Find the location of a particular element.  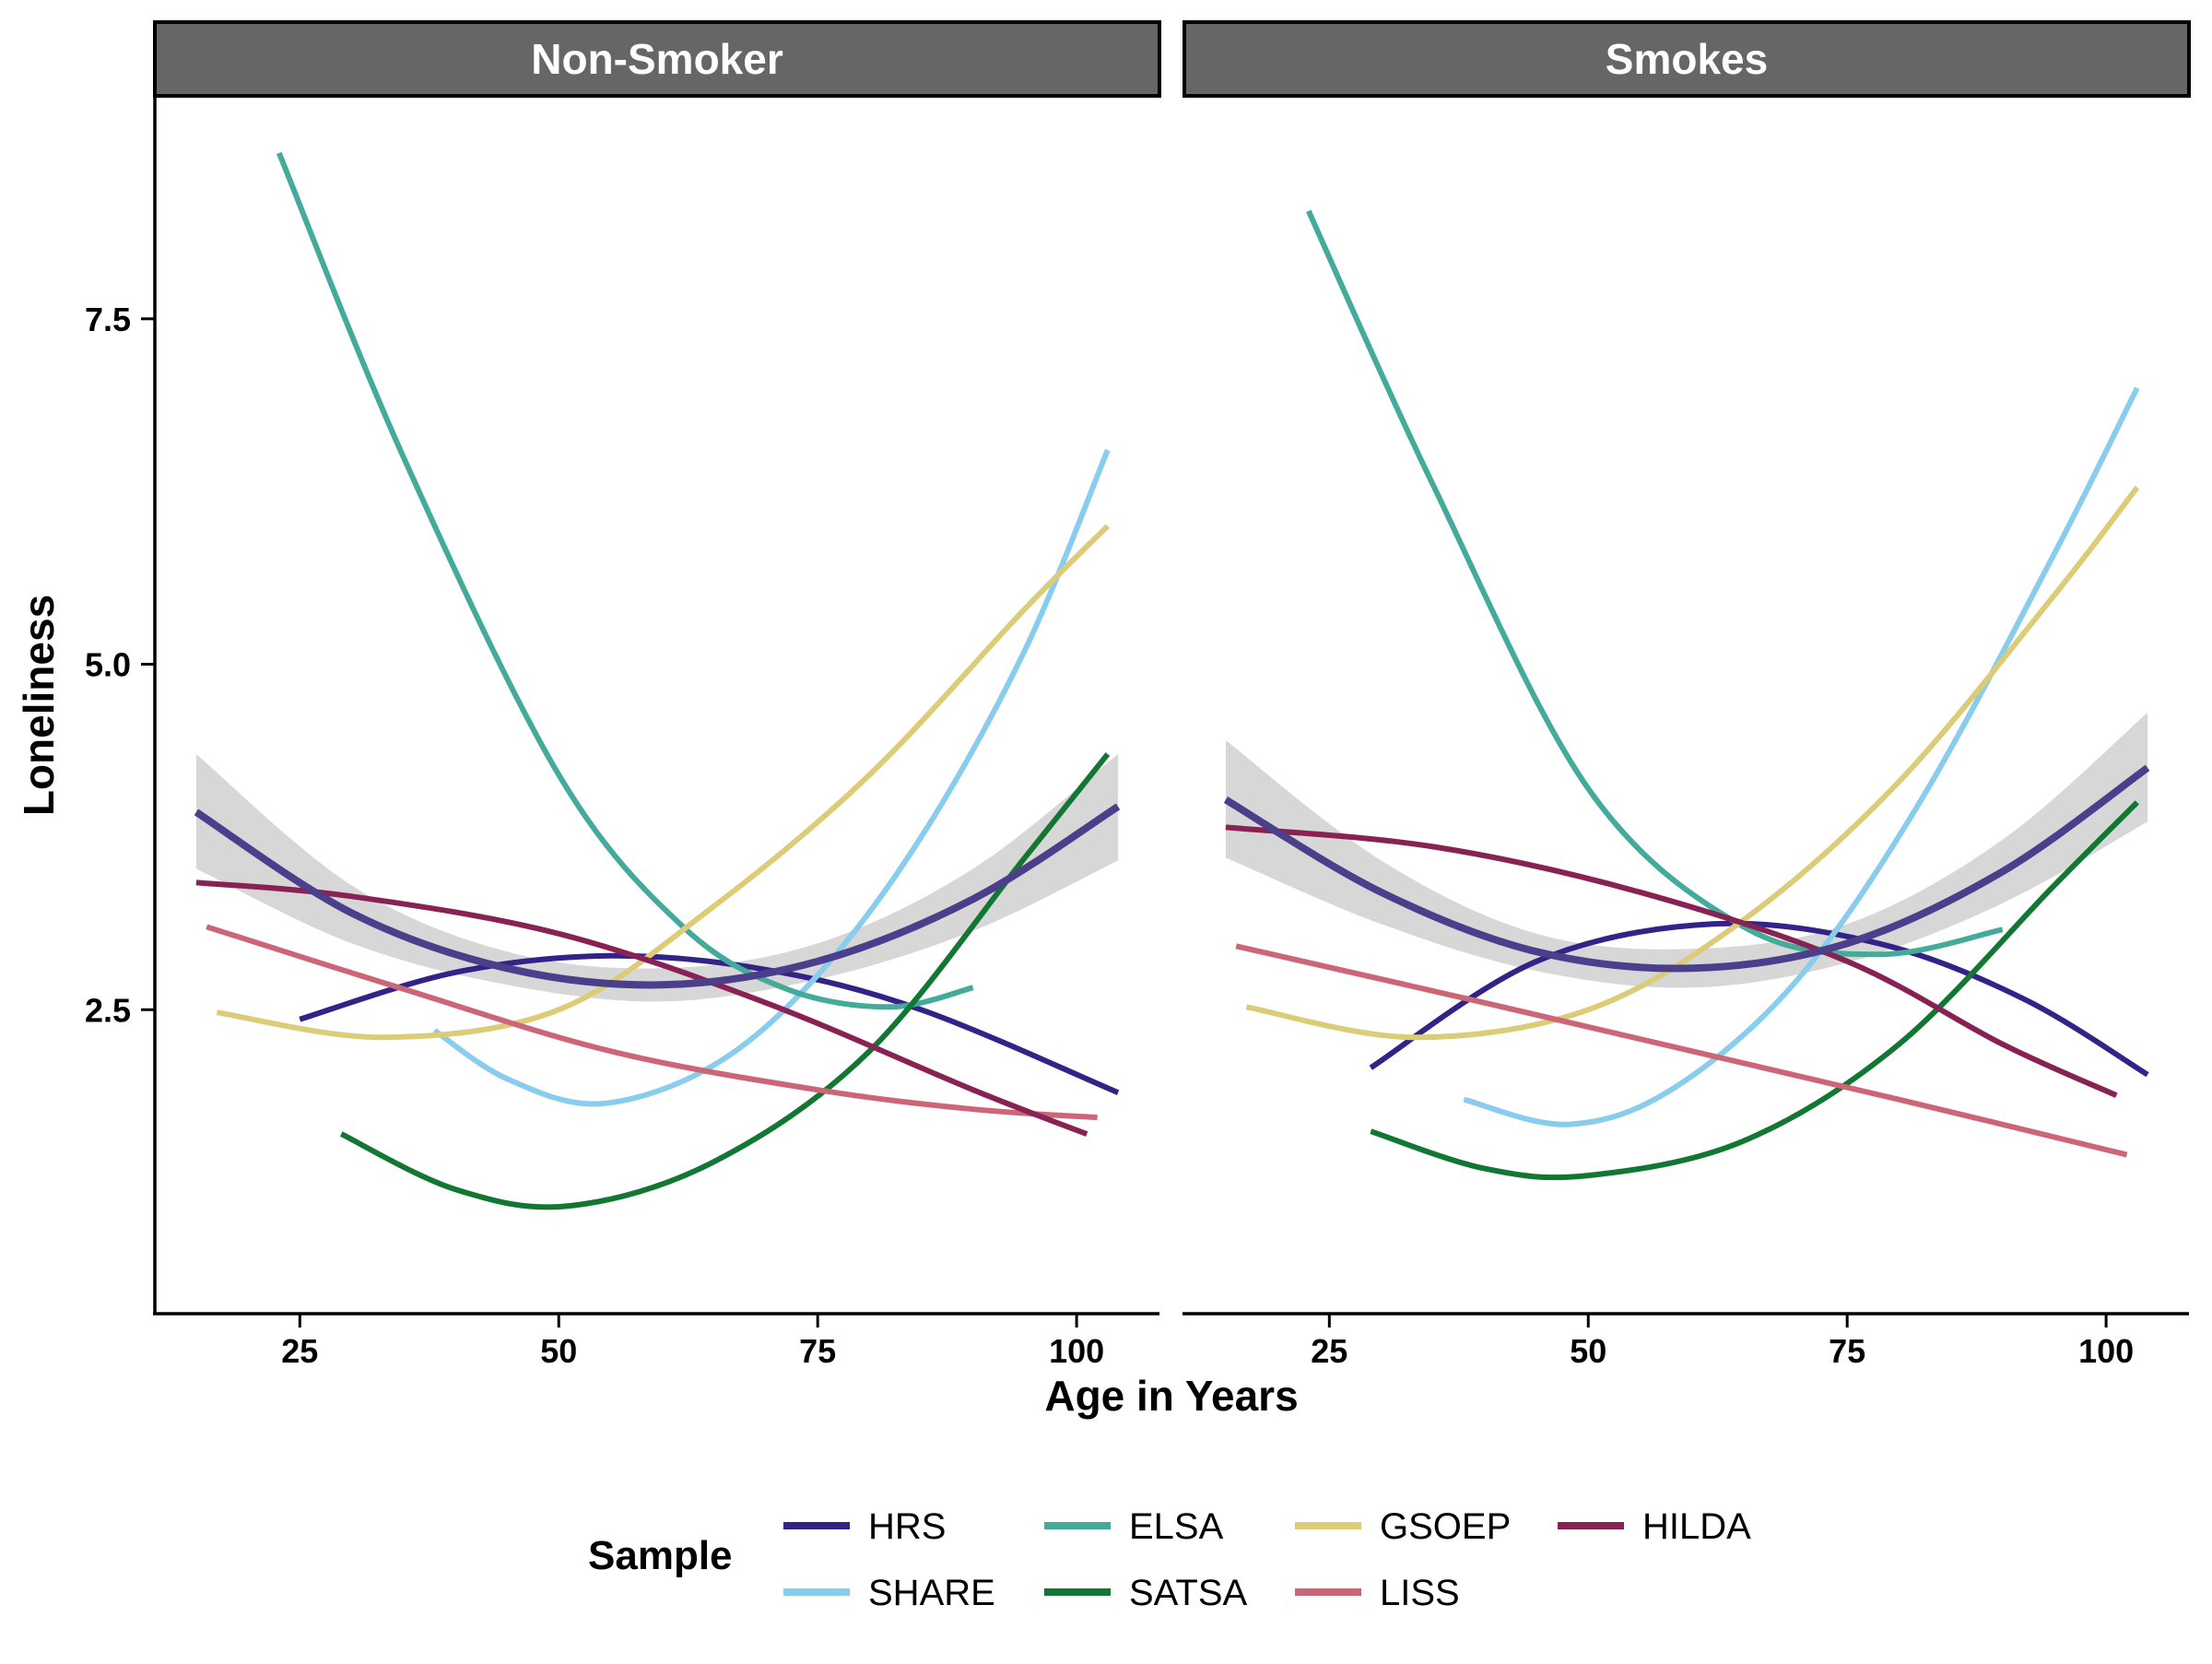

y-tick-label: 7.5 is located at coordinates (108, 319).